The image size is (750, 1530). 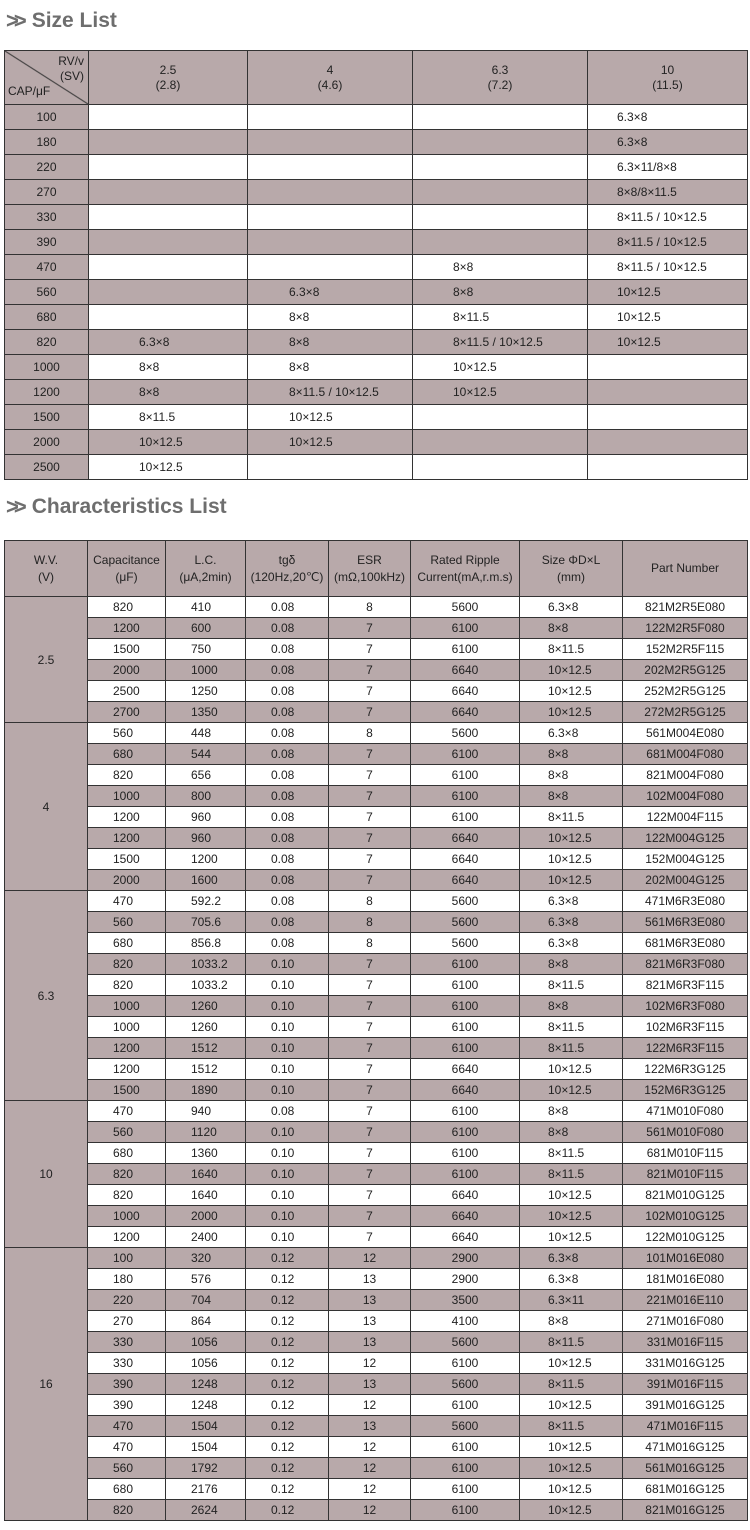 What do you see at coordinates (126, 1426) in the screenshot?
I see `value-cell: 470` at bounding box center [126, 1426].